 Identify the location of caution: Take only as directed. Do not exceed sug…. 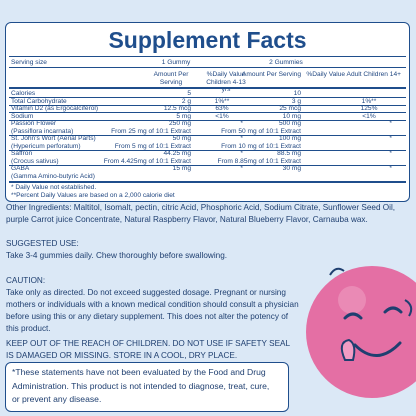
(146, 292).